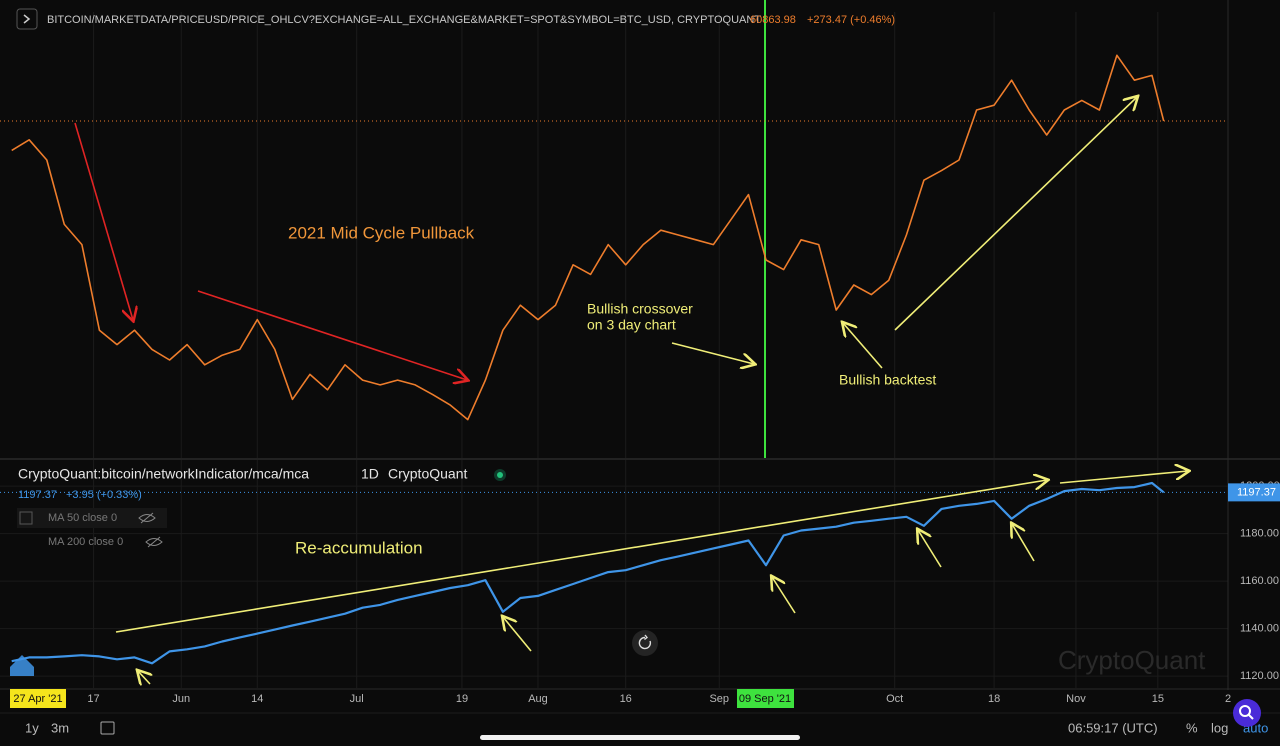 This screenshot has width=1280, height=746. I want to click on search-button, so click(1247, 713).